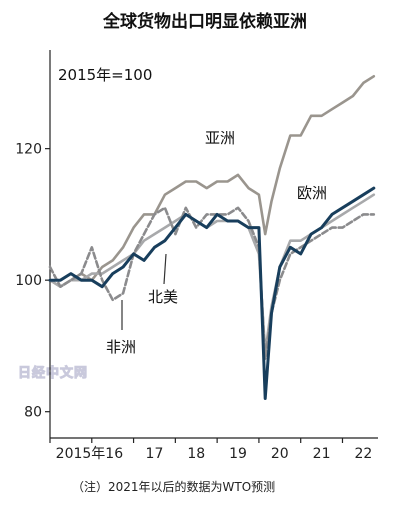 This screenshot has height=506, width=400. I want to click on series-label-asia: 亚洲, so click(220, 138).